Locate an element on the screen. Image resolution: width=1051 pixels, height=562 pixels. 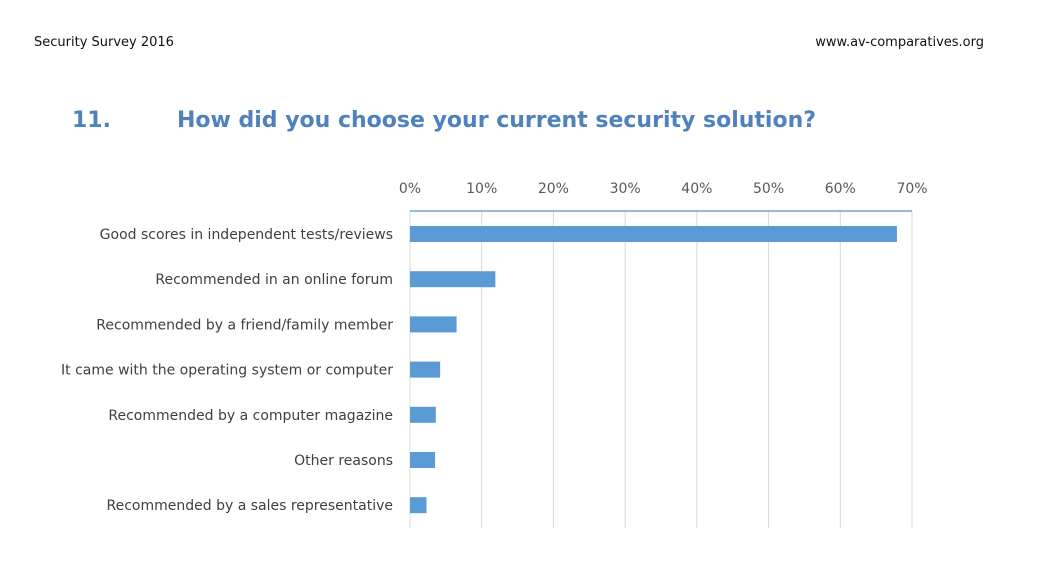
x-tick-label: 20% is located at coordinates (553, 189).